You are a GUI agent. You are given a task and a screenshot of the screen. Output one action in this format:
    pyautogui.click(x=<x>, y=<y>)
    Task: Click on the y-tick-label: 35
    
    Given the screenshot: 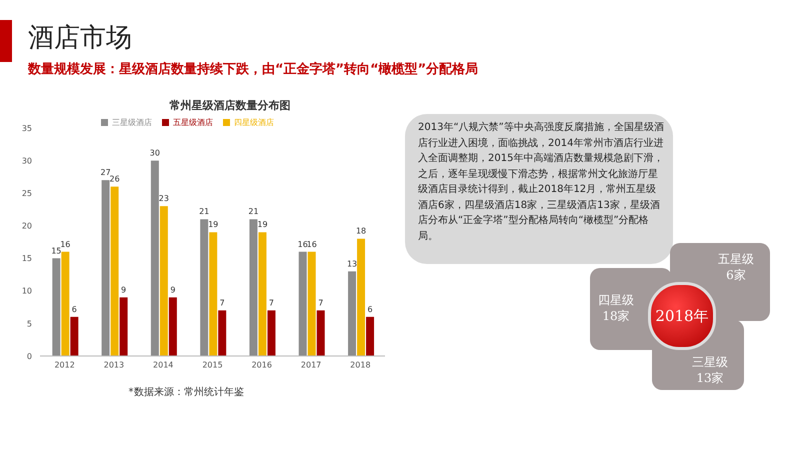 What is the action you would take?
    pyautogui.click(x=27, y=128)
    